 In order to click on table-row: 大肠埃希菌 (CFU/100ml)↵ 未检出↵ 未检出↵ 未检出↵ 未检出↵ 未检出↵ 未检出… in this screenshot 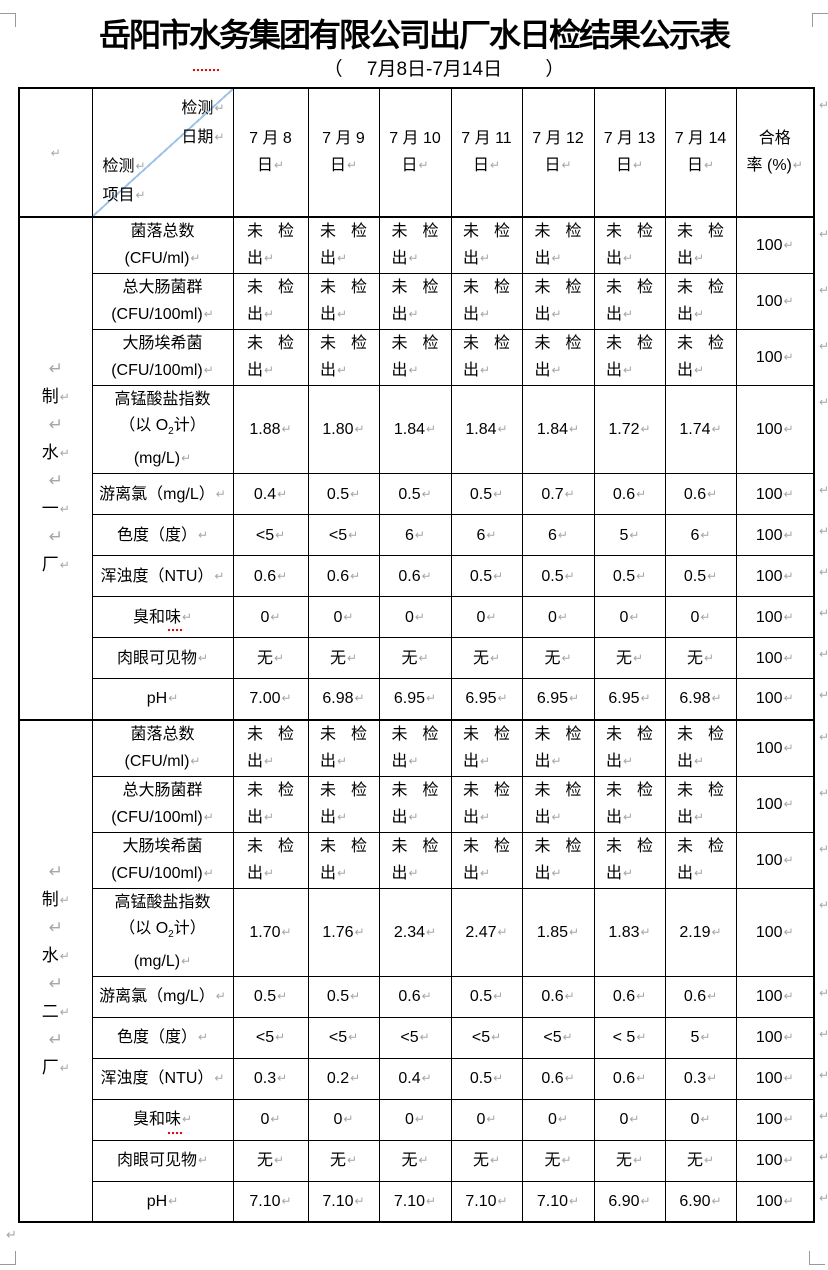, I will do `click(423, 357)`.